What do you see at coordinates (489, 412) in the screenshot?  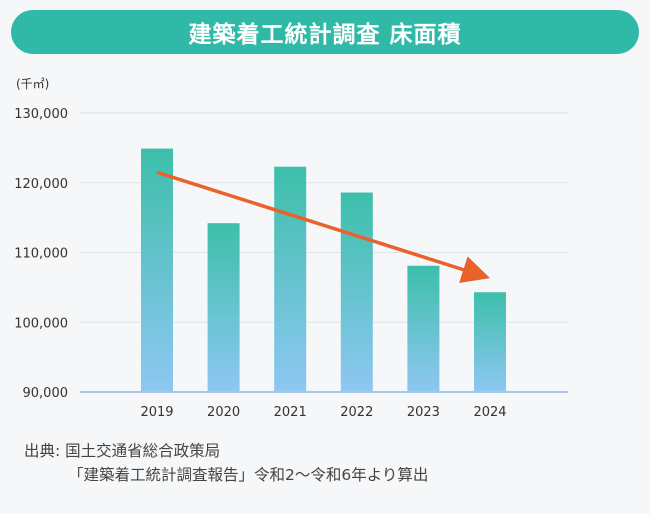 I see `x-tick-label: 2024` at bounding box center [489, 412].